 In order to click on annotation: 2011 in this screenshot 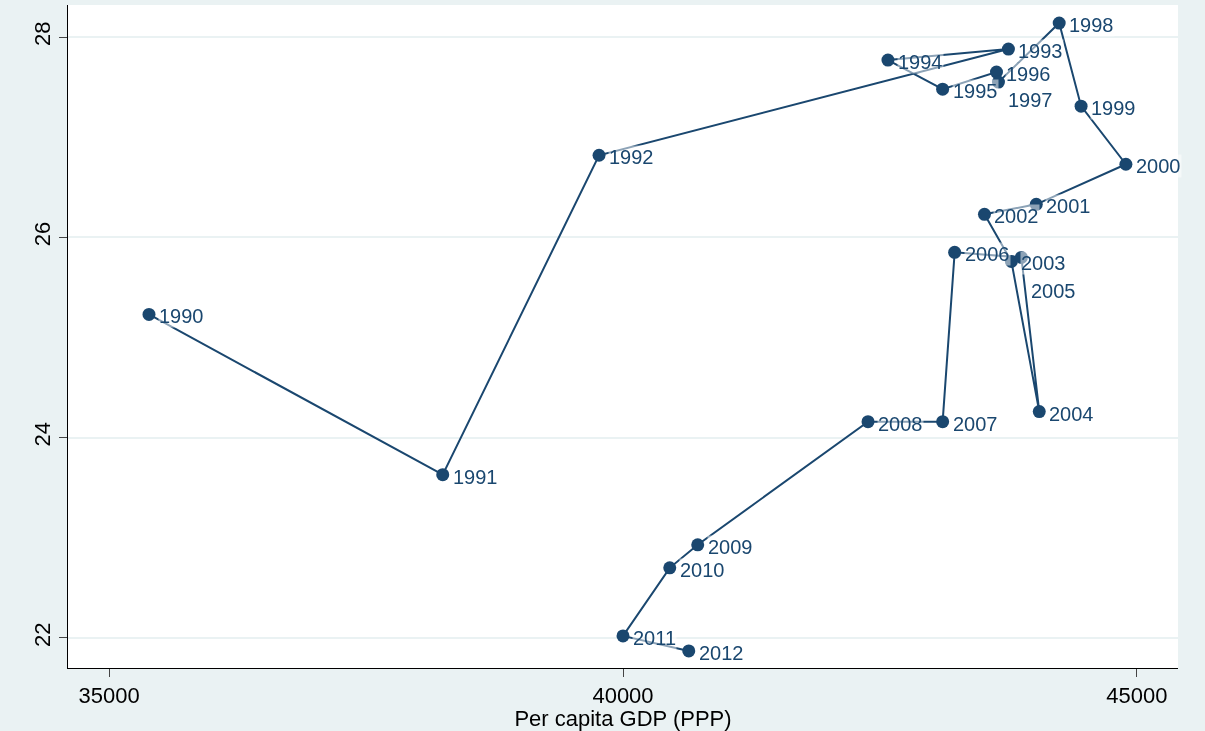, I will do `click(655, 638)`.